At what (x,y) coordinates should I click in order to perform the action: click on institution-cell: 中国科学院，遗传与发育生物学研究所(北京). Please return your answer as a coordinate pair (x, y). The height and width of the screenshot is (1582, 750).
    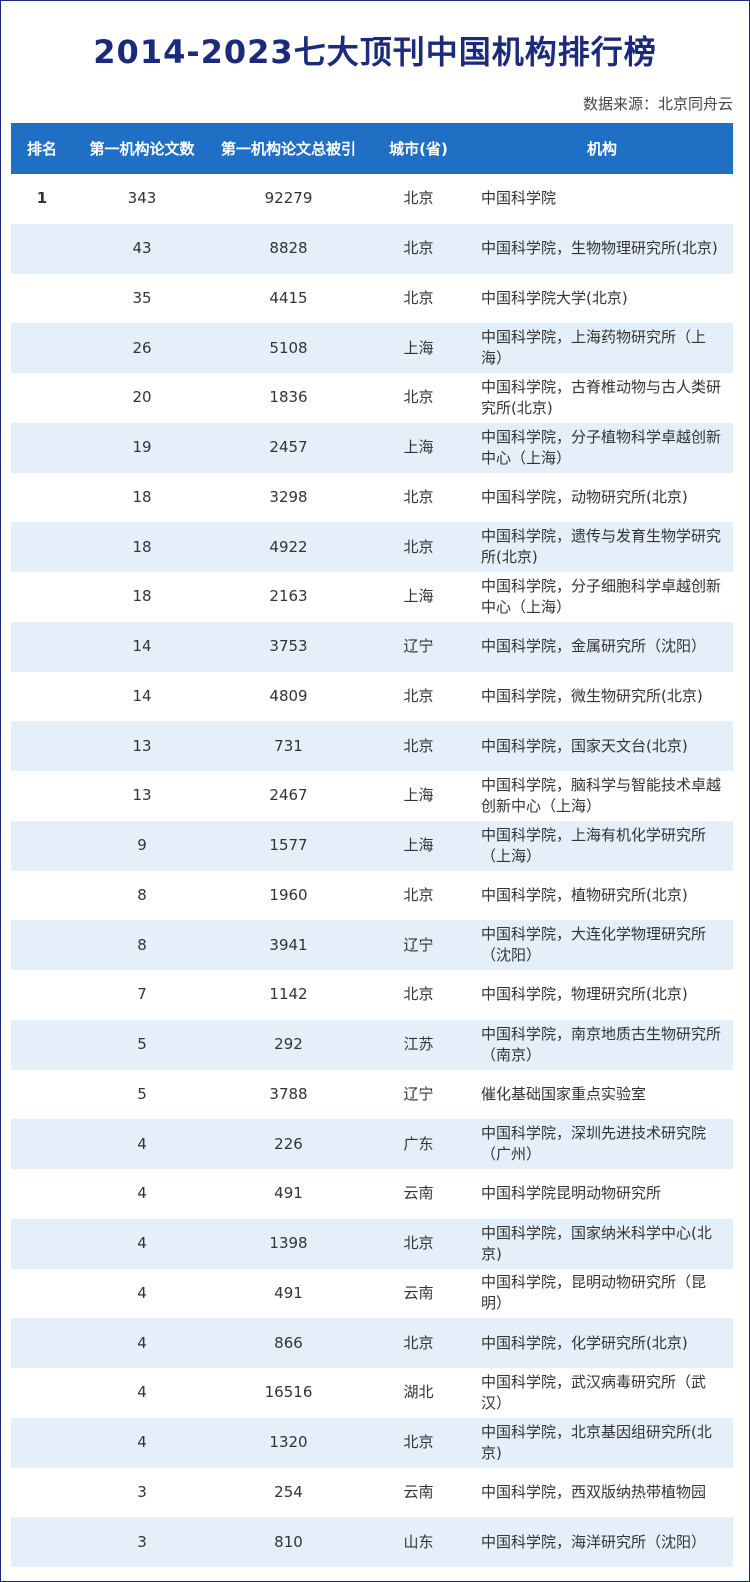
    Looking at the image, I should click on (602, 547).